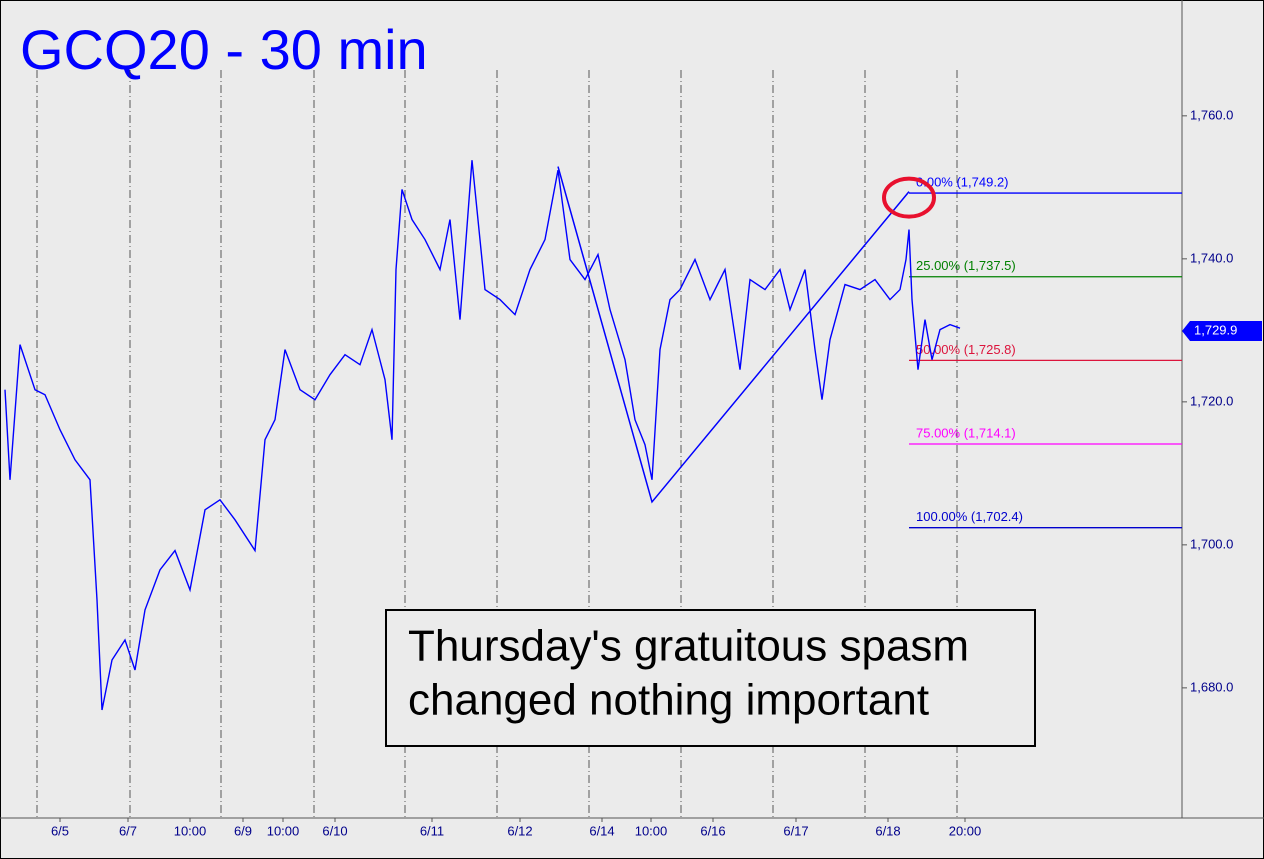 Image resolution: width=1264 pixels, height=859 pixels. I want to click on y-tick-label: 1,760.0, so click(1211, 114).